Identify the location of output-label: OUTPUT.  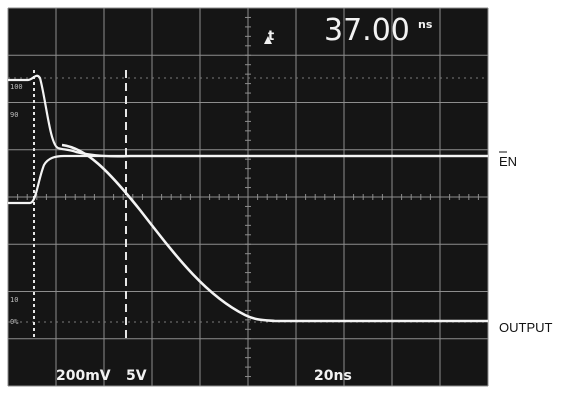
(526, 327).